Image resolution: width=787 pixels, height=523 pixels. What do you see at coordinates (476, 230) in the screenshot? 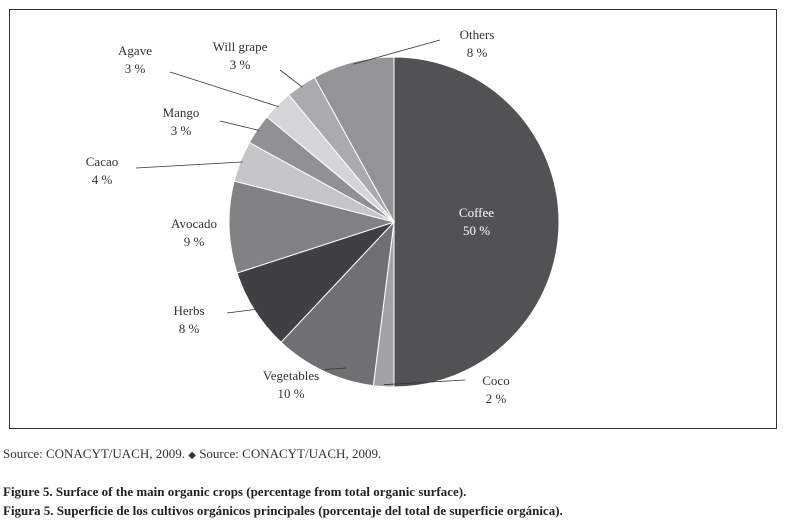
I see `slice-value-coffee: 50 %` at bounding box center [476, 230].